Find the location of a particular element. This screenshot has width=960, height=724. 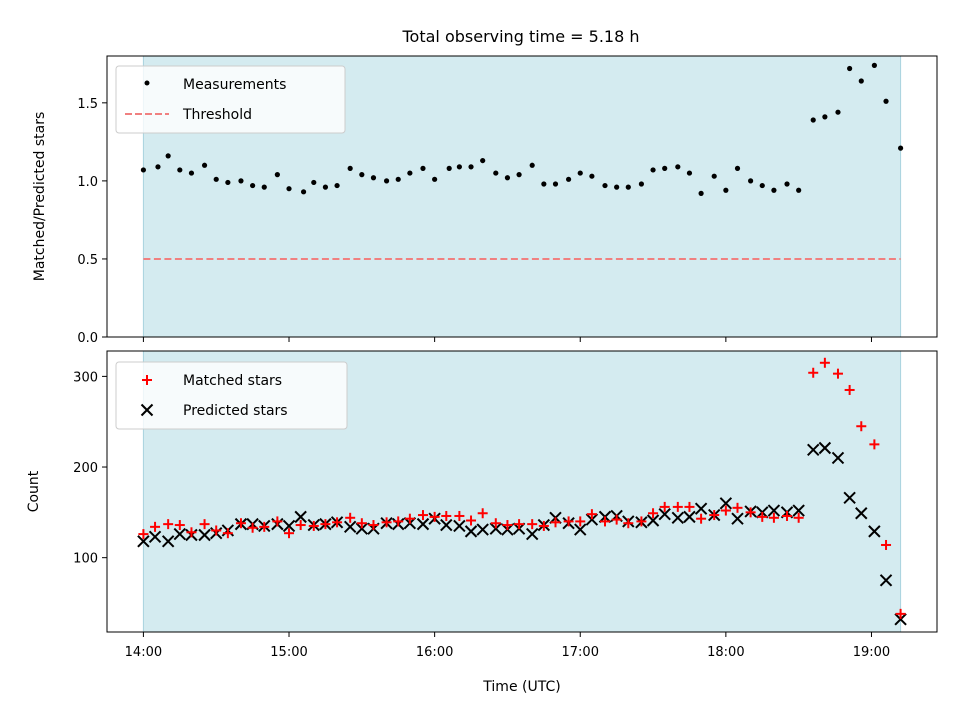

y-tick-label: 200 is located at coordinates (85, 468).